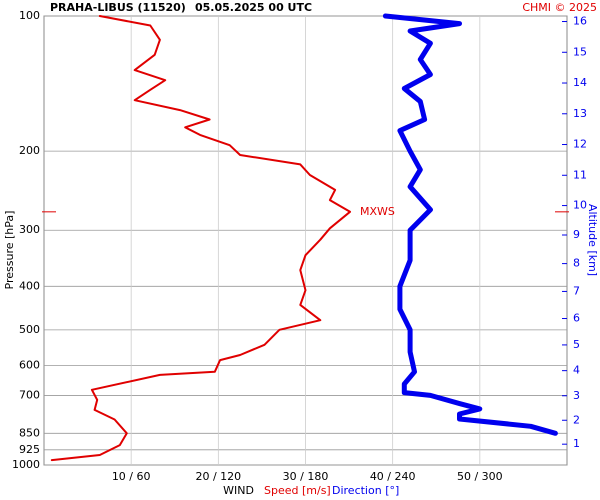  I want to click on y2-tick-label: 11, so click(580, 174).